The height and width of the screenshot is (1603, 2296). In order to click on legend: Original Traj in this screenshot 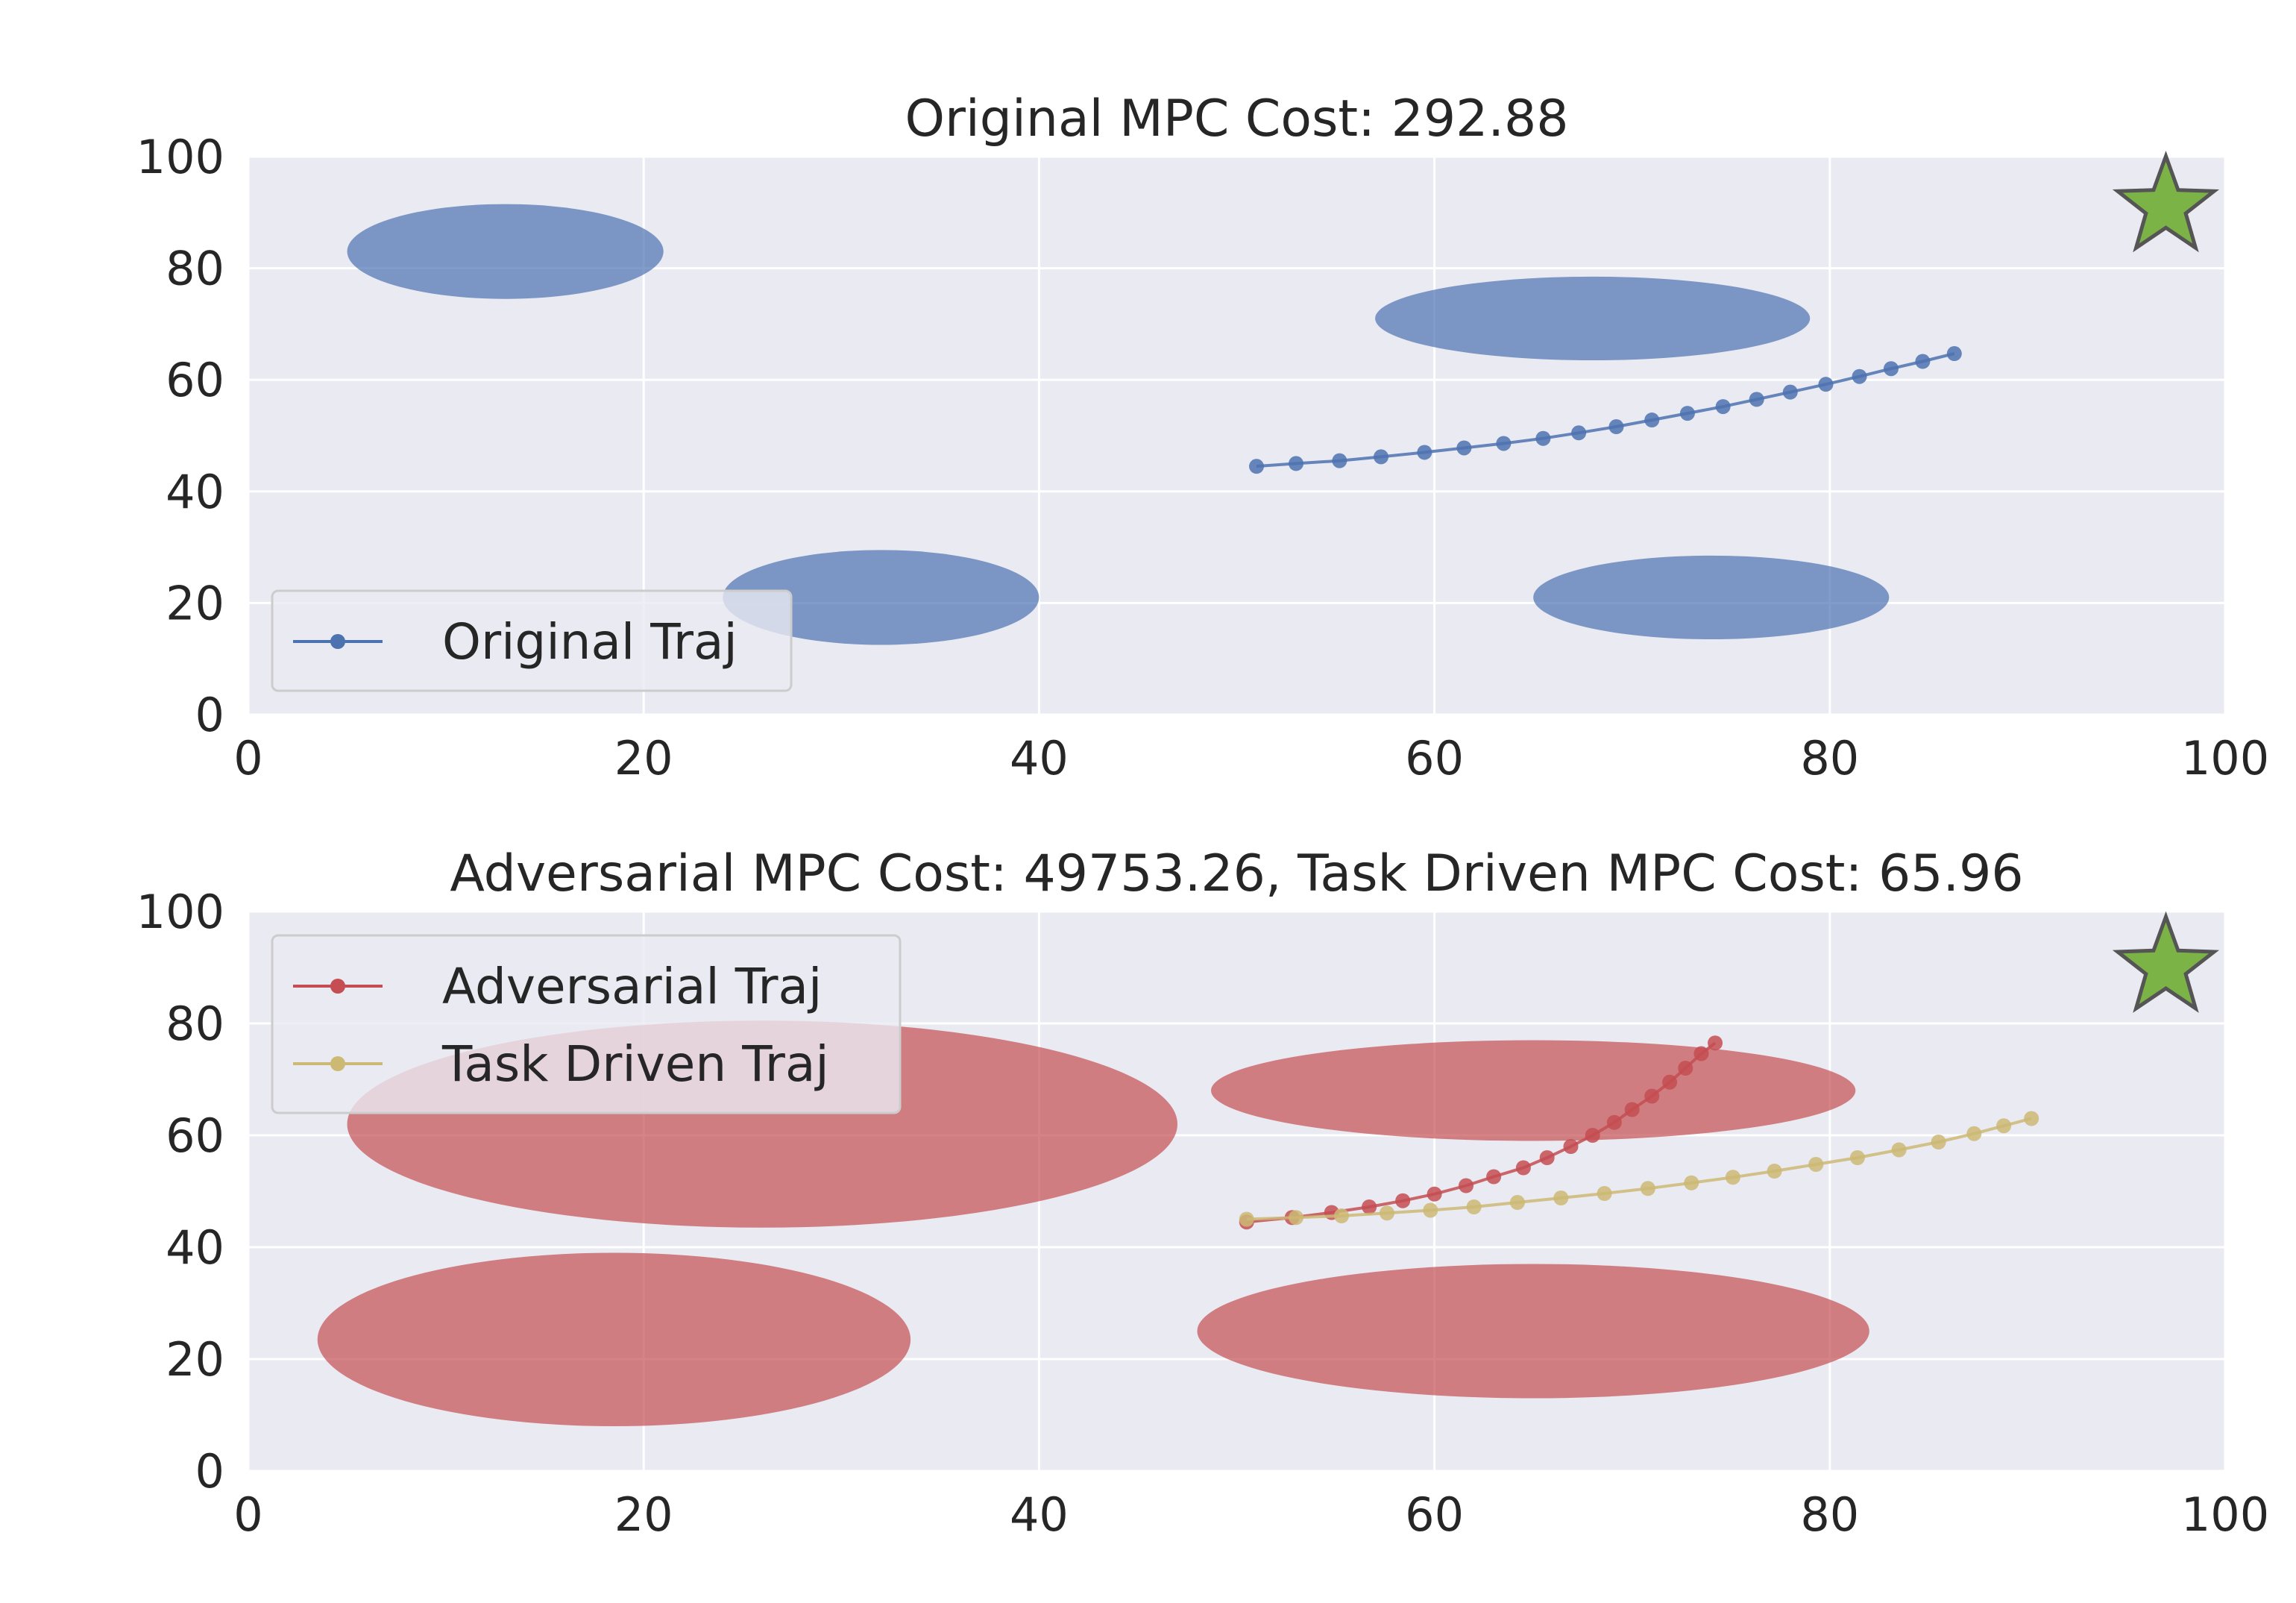, I will do `click(532, 640)`.